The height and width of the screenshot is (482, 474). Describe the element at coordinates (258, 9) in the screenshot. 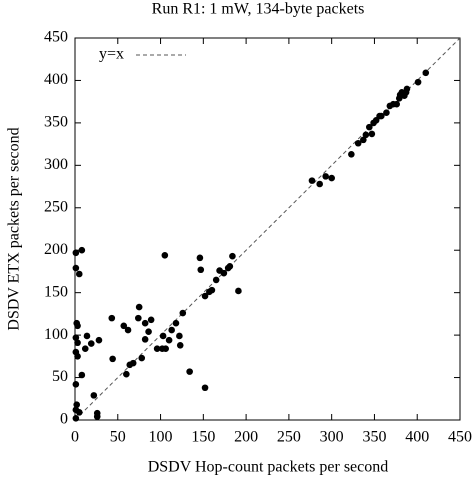

I see `chart-title: Run R1: 1 mW, 134-byte packets` at that location.